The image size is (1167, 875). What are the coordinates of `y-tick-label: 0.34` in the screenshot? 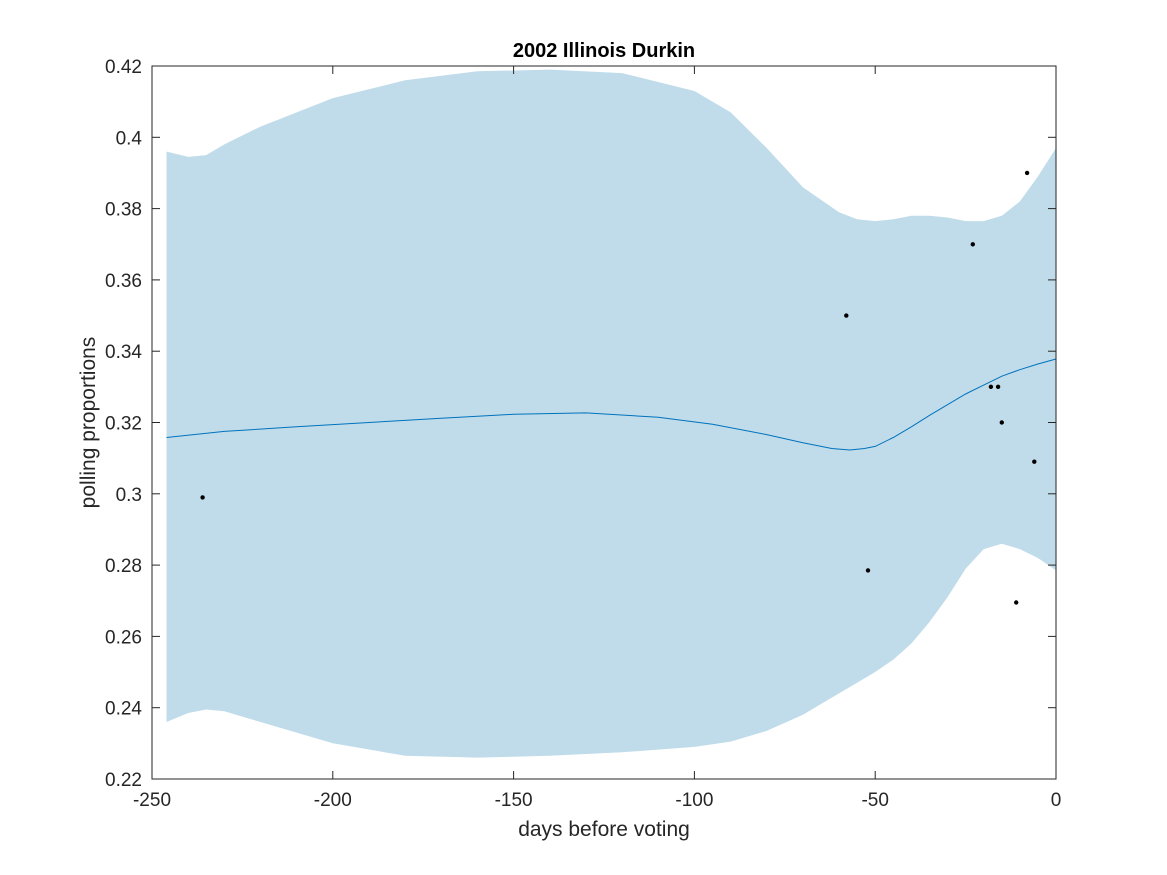 It's located at (123, 352).